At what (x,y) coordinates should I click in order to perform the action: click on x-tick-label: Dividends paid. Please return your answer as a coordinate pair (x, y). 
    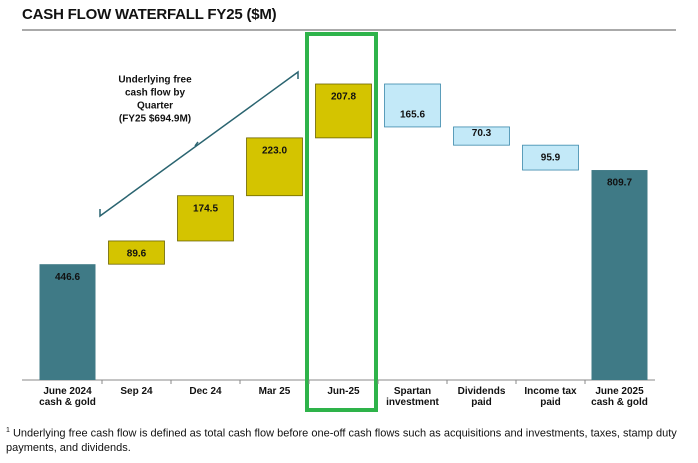
    Looking at the image, I should click on (481, 397).